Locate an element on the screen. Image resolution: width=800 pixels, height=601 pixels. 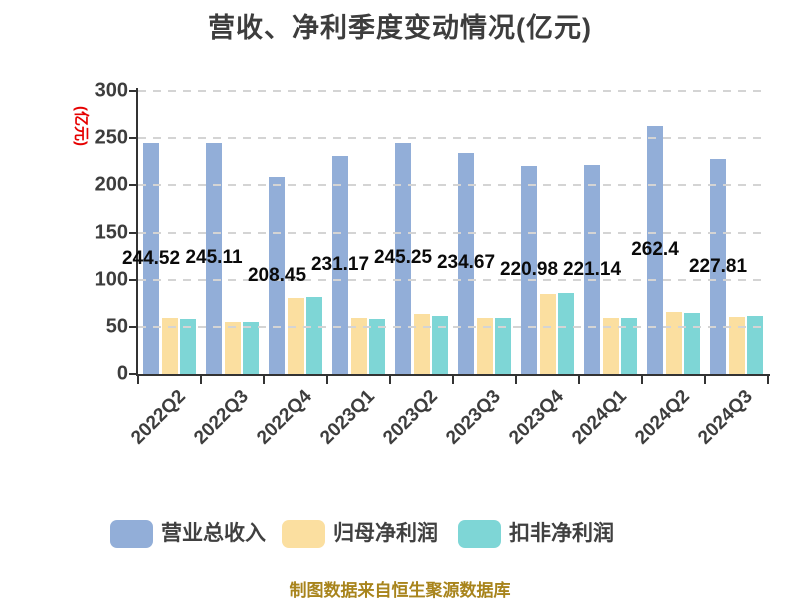
data-label: 262.4 is located at coordinates (655, 250).